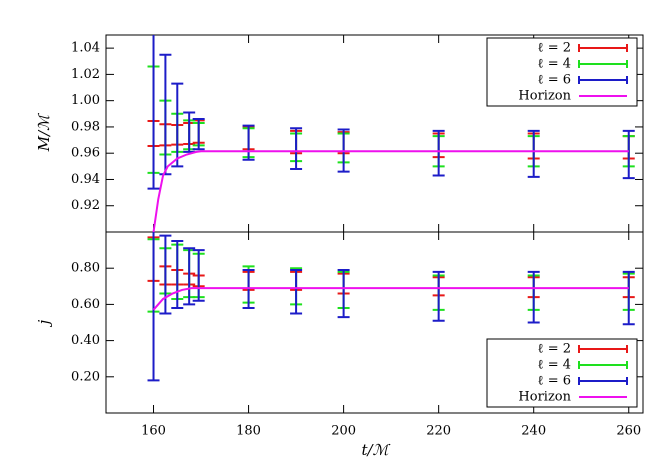 This screenshot has width=664, height=465. I want to click on y-tick-label: 1.00, so click(85, 100).